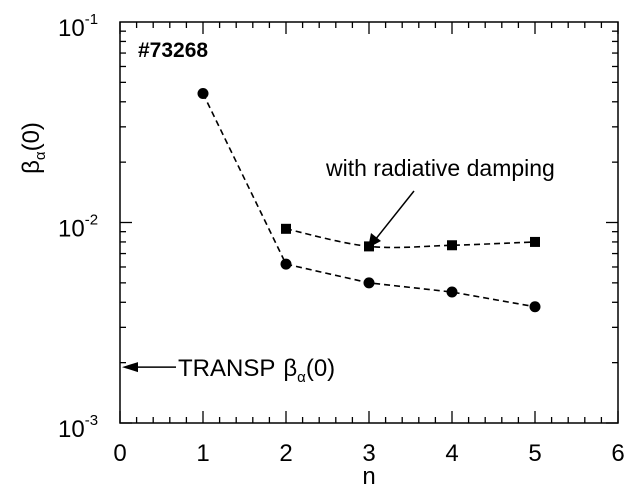 This screenshot has height=486, width=638. What do you see at coordinates (617, 453) in the screenshot?
I see `x-tick-label: 6` at bounding box center [617, 453].